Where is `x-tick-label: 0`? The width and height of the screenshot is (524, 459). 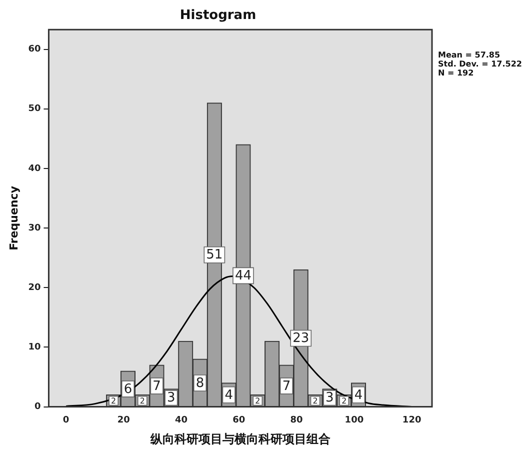
x-tick-label: 0 is located at coordinates (66, 421).